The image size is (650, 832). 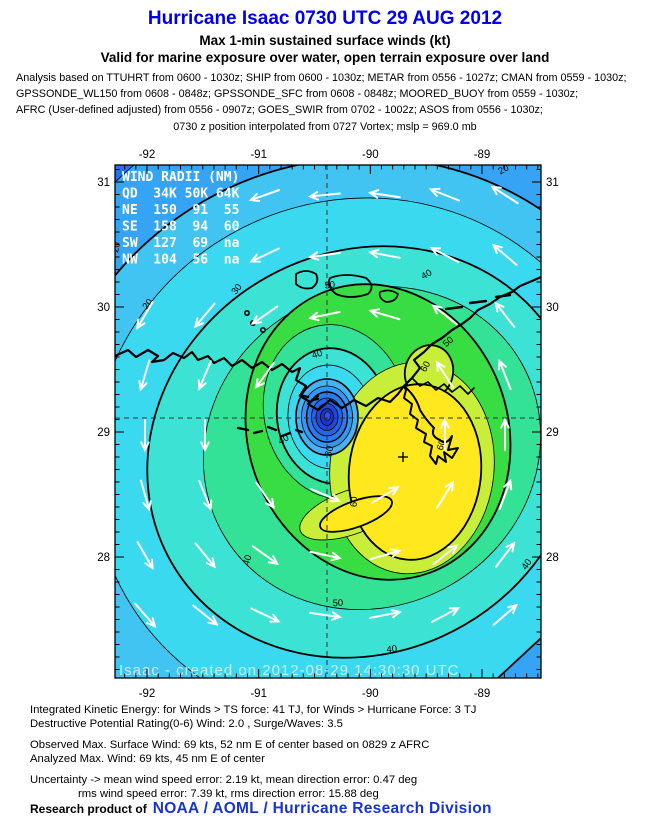 What do you see at coordinates (329, 451) in the screenshot?
I see `contour-label-30: 30` at bounding box center [329, 451].